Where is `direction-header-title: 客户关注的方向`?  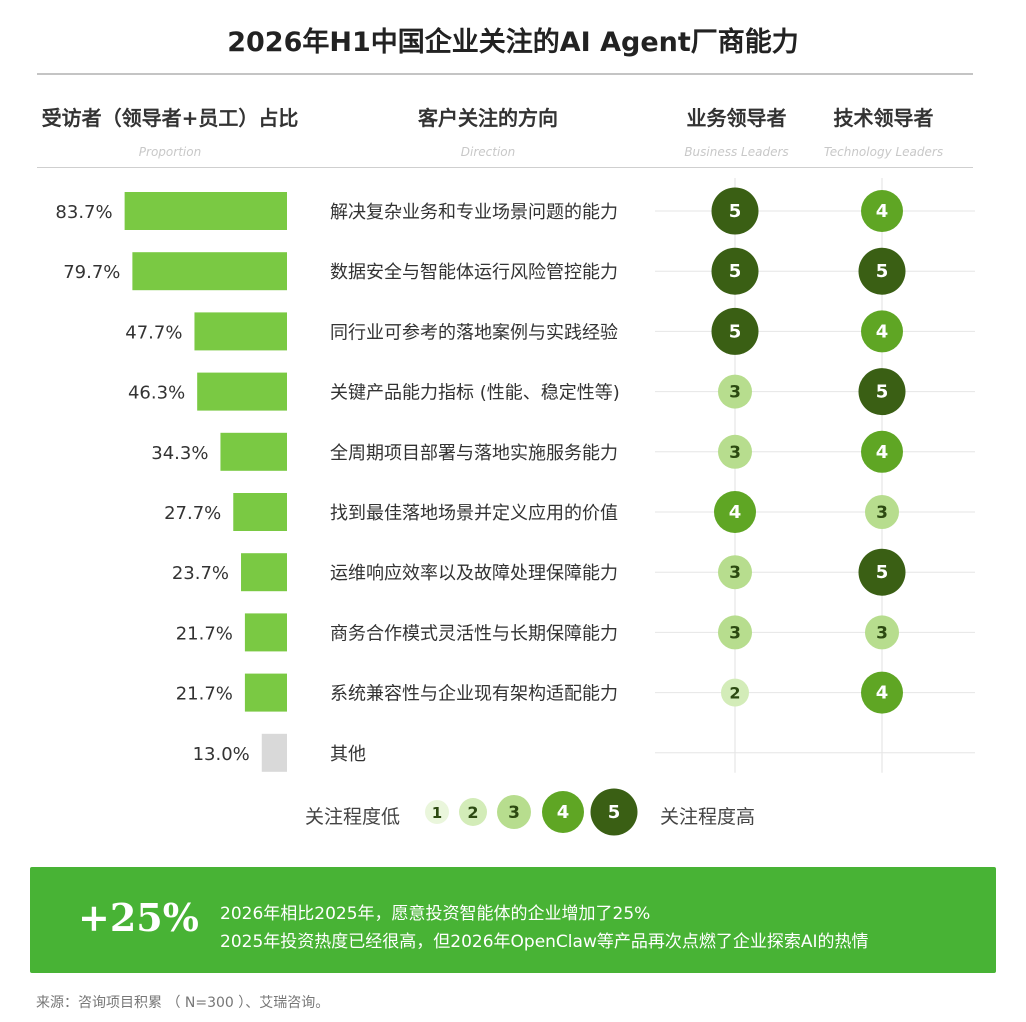 direction-header-title: 客户关注的方向 is located at coordinates (488, 118).